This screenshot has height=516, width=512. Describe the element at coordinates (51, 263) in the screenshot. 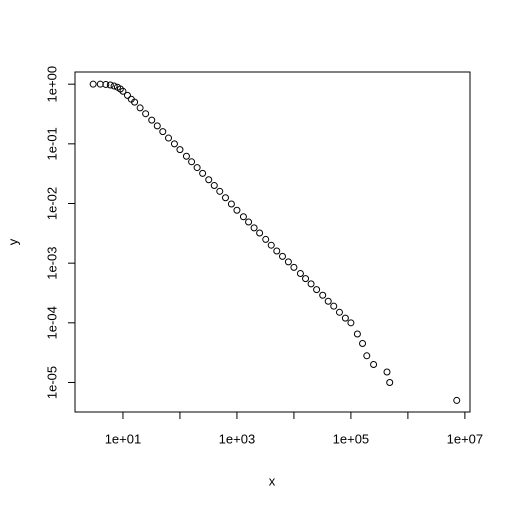

I see `y-tick-label: 1e-03` at that location.